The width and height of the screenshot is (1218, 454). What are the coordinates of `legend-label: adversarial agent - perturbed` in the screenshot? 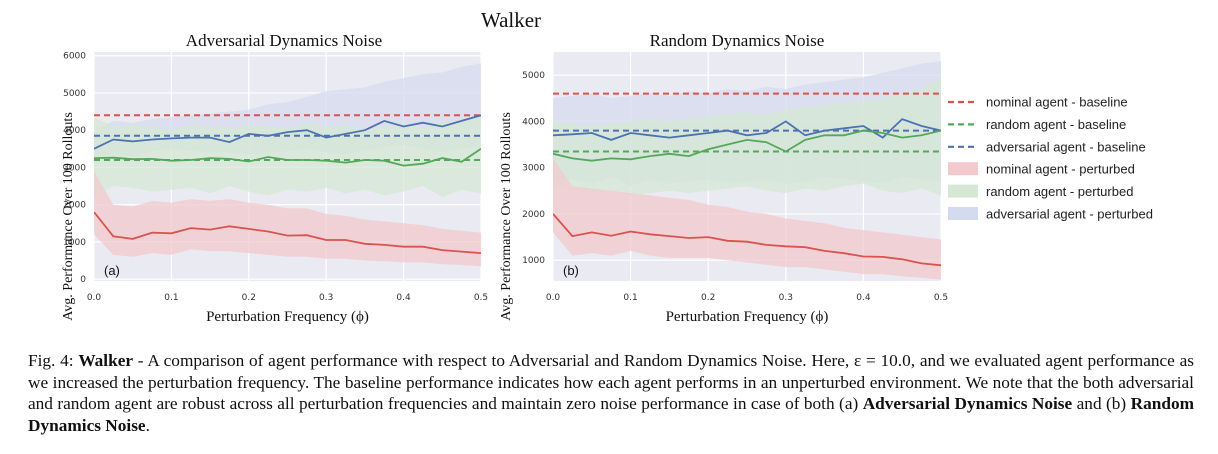 It's located at (1069, 214).